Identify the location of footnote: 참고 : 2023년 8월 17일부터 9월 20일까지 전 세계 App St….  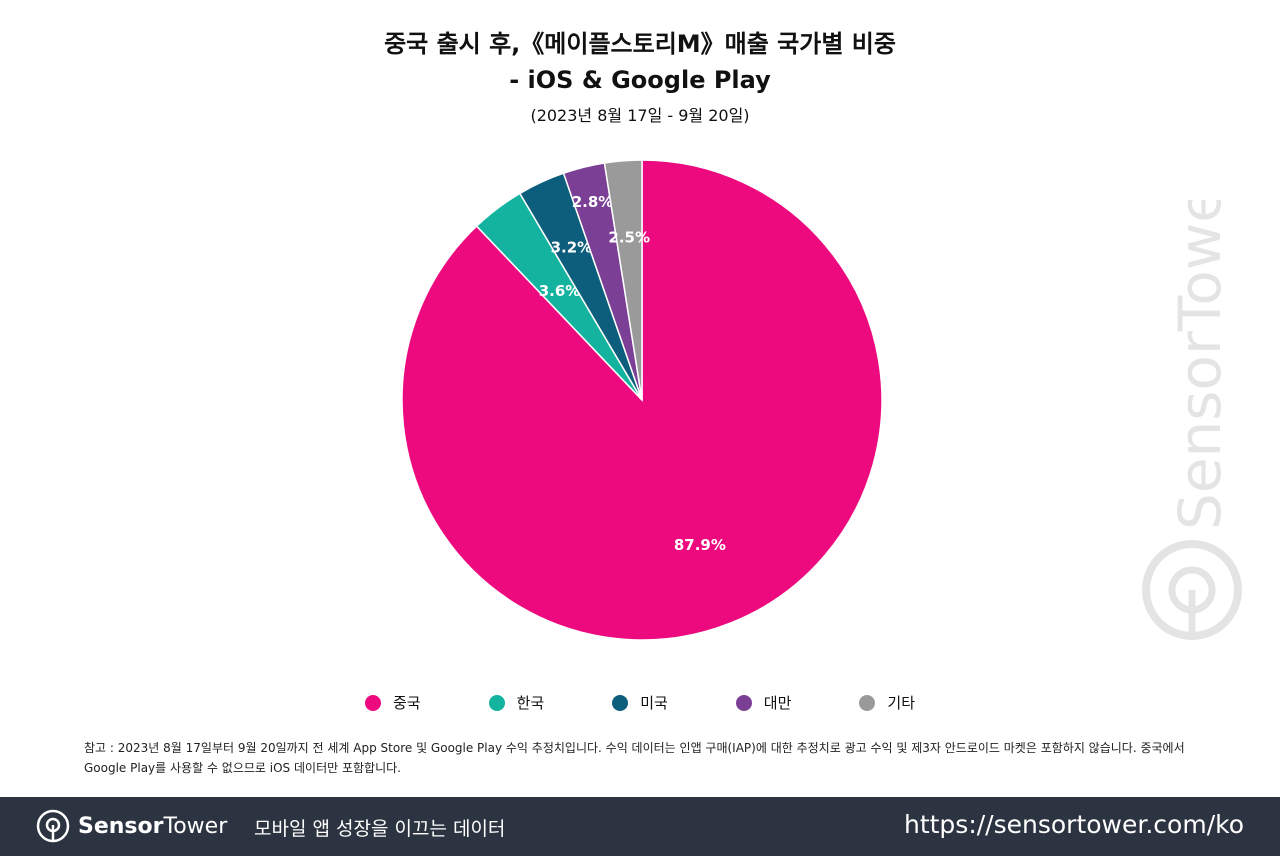
(634, 758).